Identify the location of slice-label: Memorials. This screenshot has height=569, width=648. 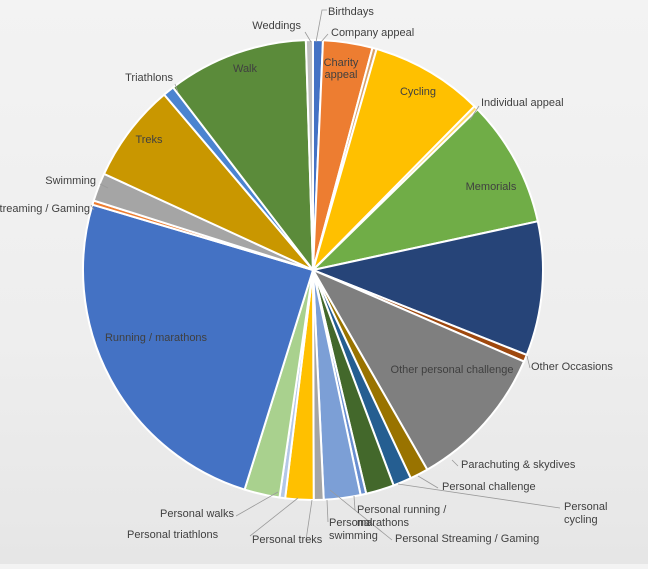
(491, 187).